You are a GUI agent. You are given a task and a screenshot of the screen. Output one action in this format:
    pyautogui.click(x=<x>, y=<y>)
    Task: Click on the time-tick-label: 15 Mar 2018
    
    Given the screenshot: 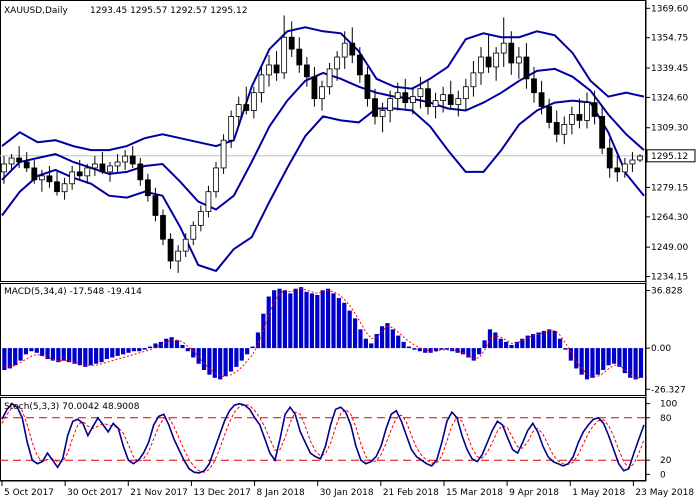 What is the action you would take?
    pyautogui.click(x=474, y=493)
    